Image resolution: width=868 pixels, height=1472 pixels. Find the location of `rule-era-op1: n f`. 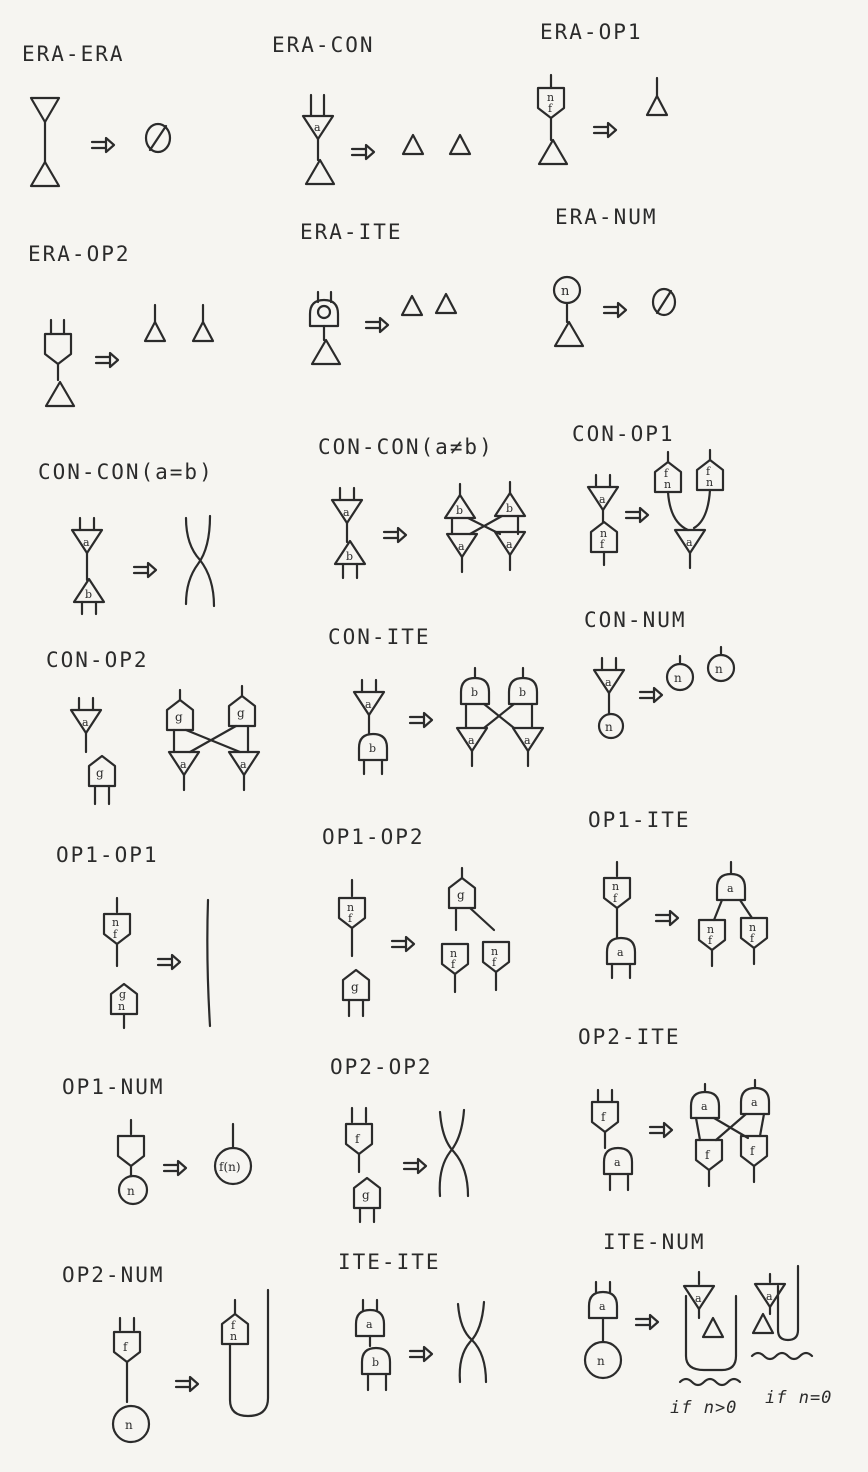

rule-era-op1: n f is located at coordinates (602, 119).